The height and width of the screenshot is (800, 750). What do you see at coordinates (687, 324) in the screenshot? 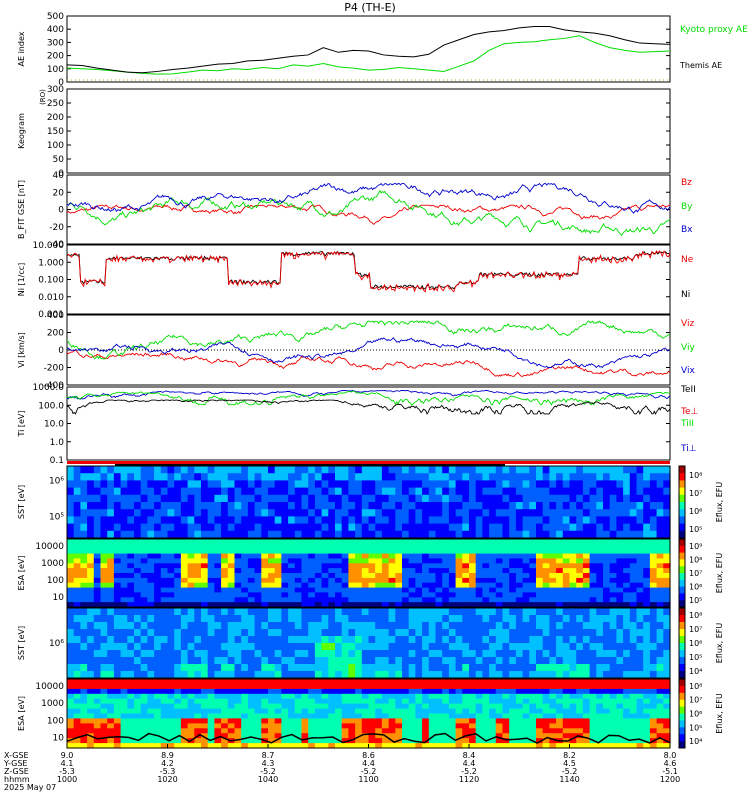
I see `legend-viz: Viz` at bounding box center [687, 324].